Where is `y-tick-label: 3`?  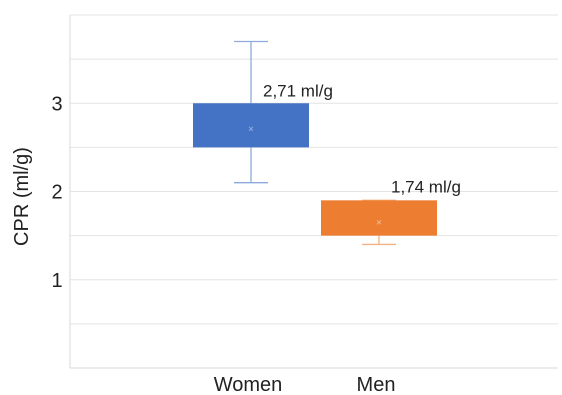
y-tick-label: 3 is located at coordinates (56, 104).